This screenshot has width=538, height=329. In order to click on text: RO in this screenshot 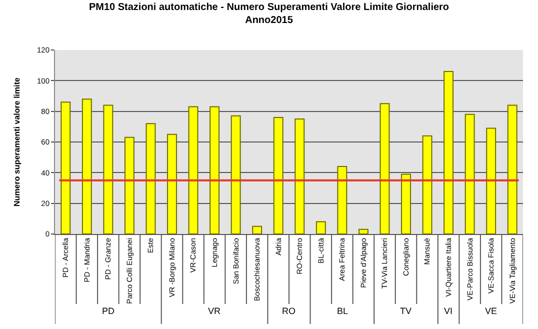, I will do `click(289, 311)`.